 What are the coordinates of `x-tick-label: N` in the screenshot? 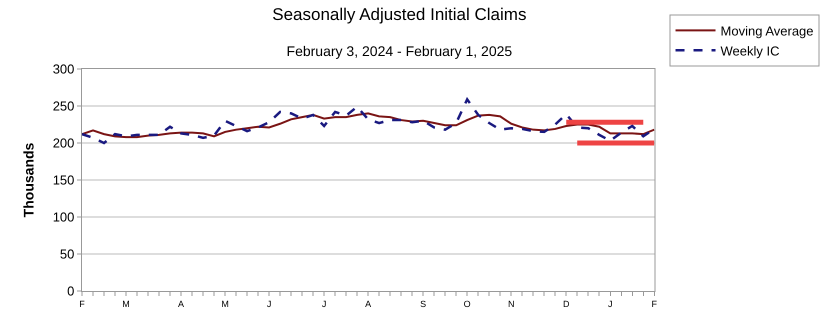 It's located at (511, 303).